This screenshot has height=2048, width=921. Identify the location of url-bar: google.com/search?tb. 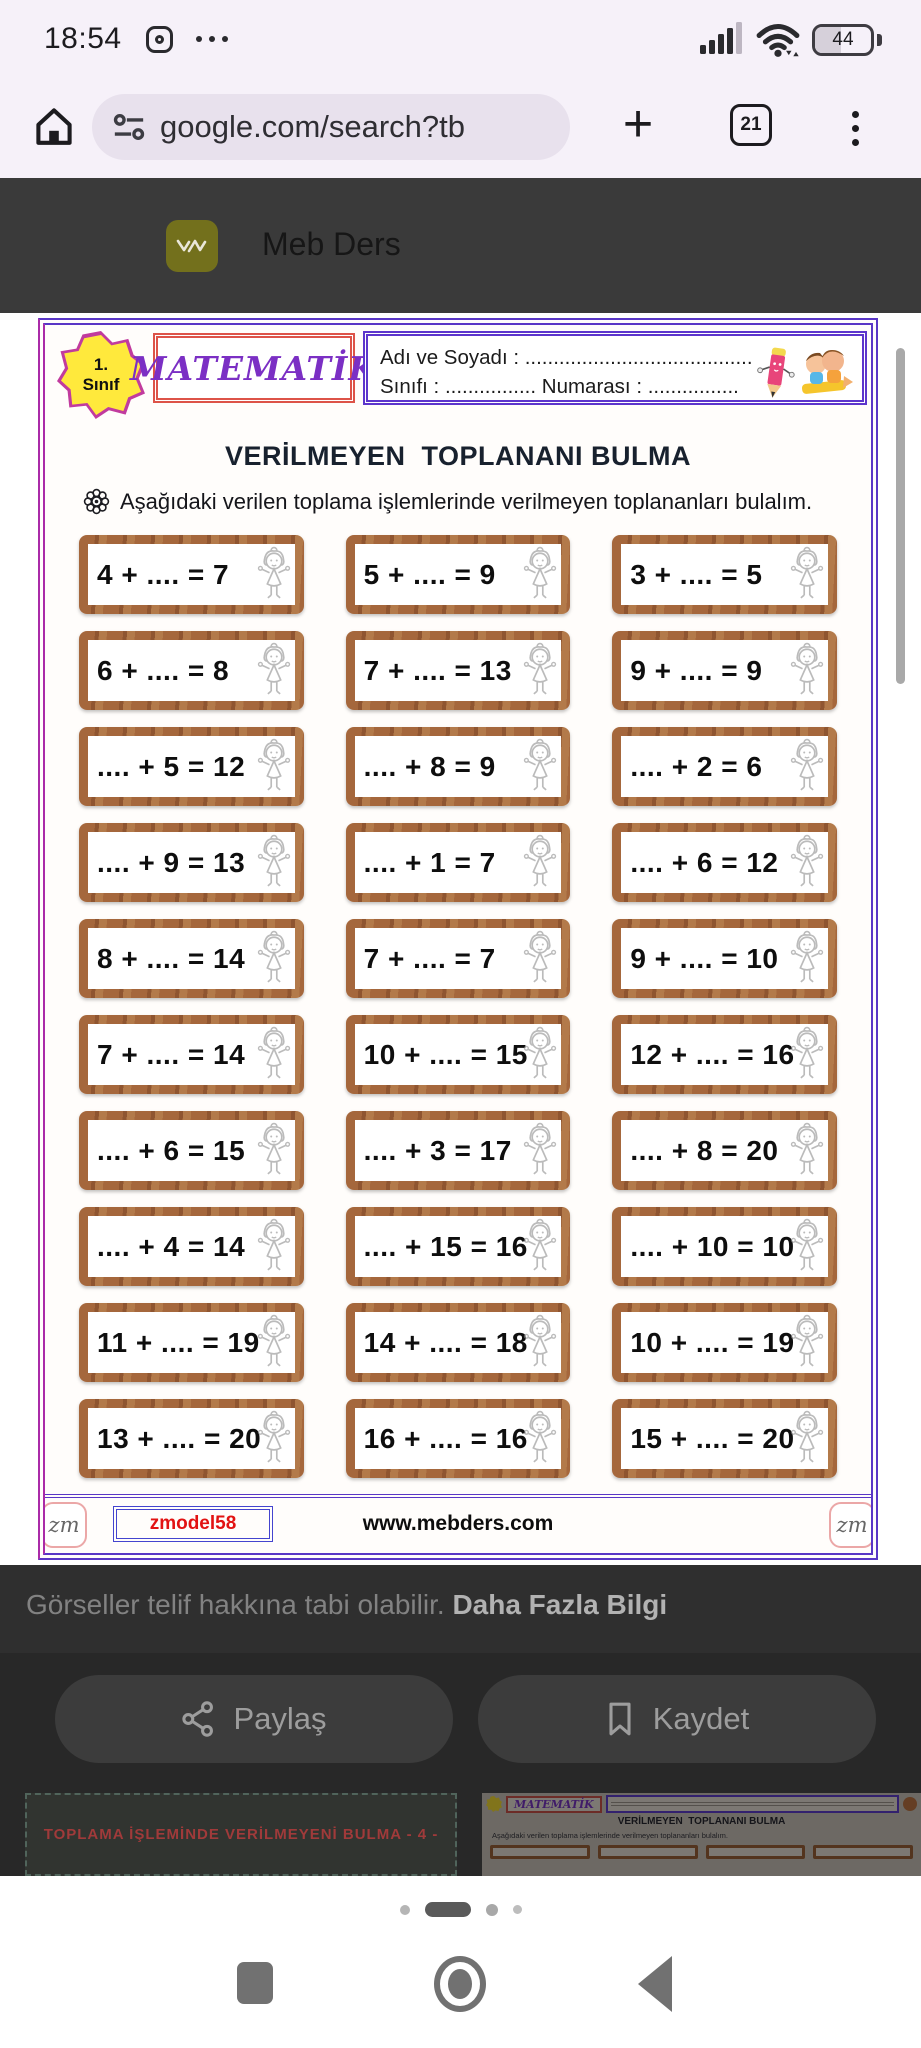
(331, 127).